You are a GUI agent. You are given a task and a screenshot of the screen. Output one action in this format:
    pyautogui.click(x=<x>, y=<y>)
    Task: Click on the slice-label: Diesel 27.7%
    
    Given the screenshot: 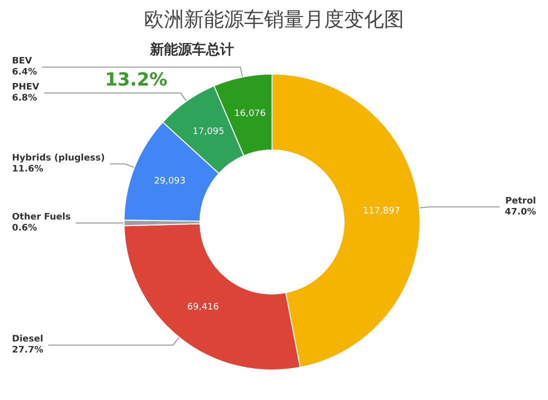 What is the action you would take?
    pyautogui.click(x=28, y=345)
    